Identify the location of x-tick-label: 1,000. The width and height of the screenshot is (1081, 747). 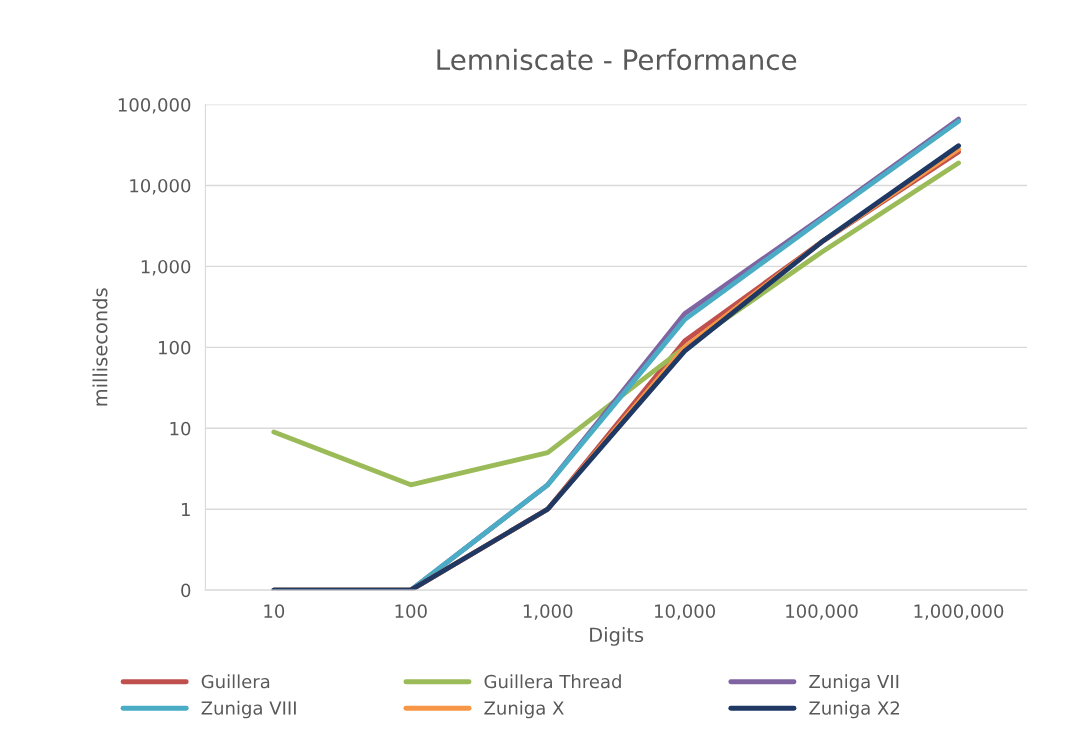
(548, 612).